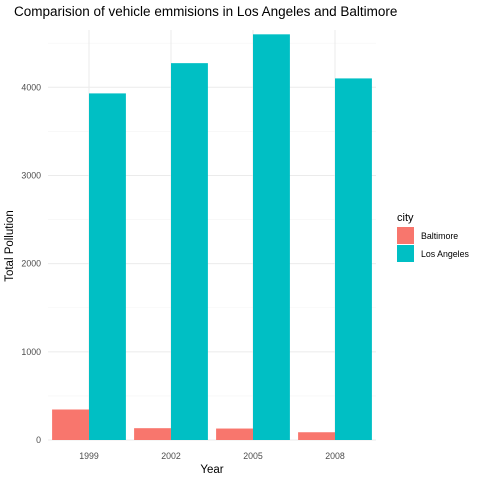  I want to click on legend-key-los-angeles, so click(405, 253).